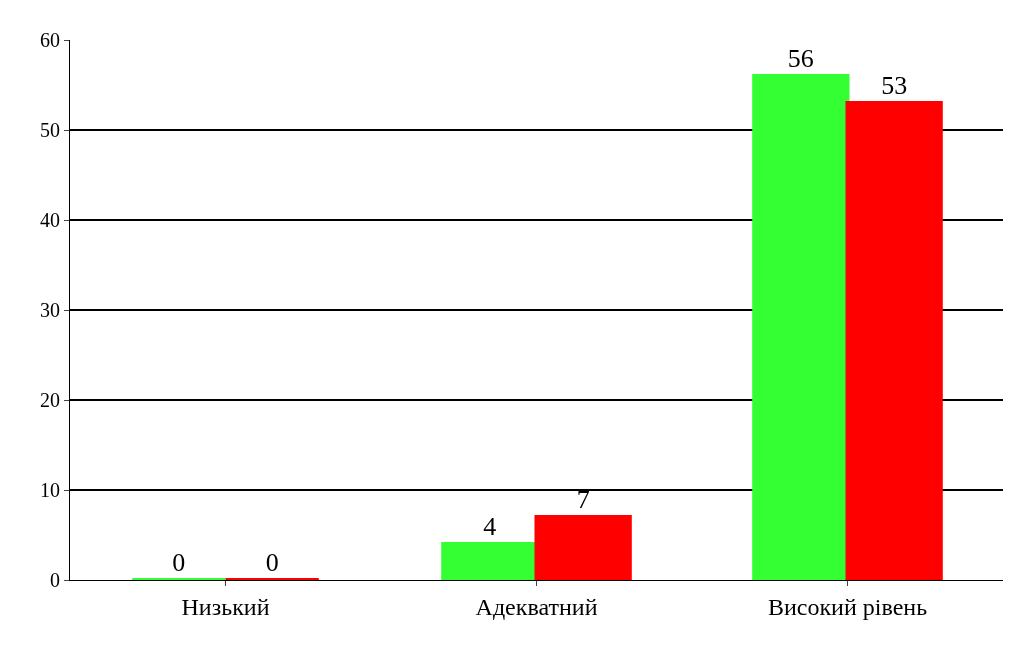 The image size is (1033, 650). What do you see at coordinates (225, 606) in the screenshot?
I see `x-tick-label: Низький` at bounding box center [225, 606].